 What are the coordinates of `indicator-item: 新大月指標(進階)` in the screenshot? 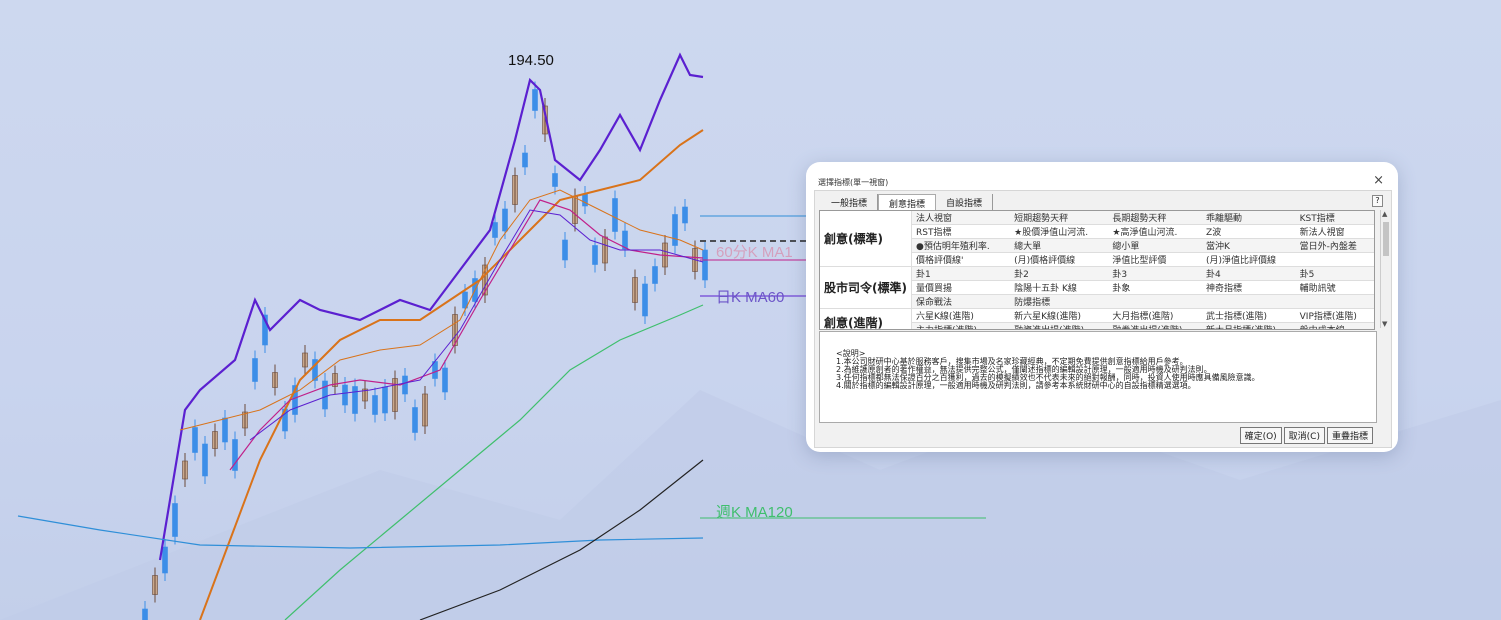 It's located at (1249, 325).